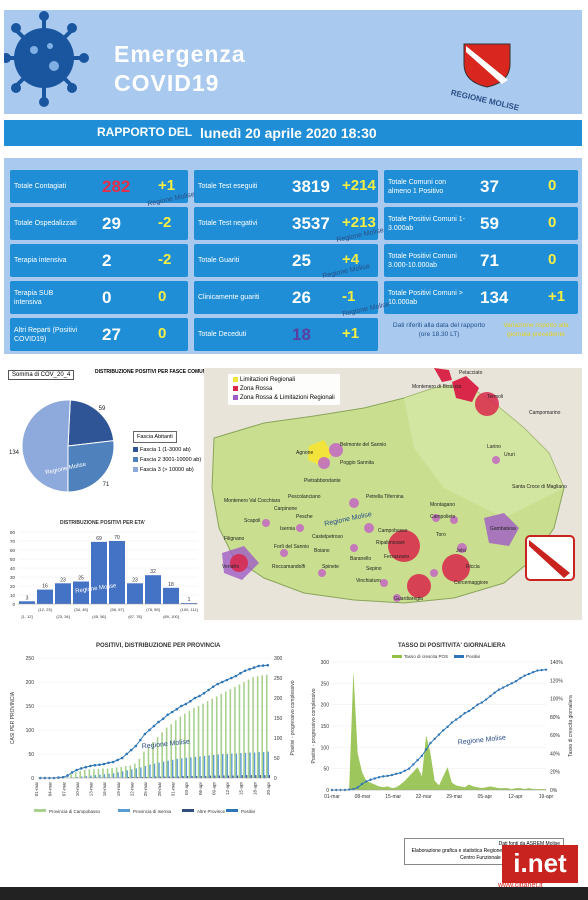  I want to click on x-tick-label: 03-apr, so click(186, 789).